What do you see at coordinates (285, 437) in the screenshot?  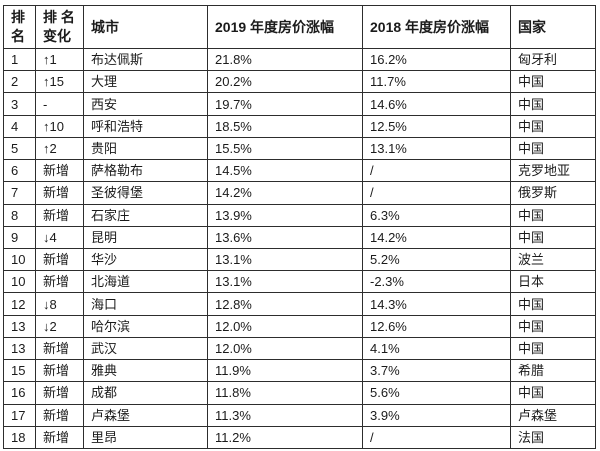 I see `y2019-cell: 11.2%` at bounding box center [285, 437].